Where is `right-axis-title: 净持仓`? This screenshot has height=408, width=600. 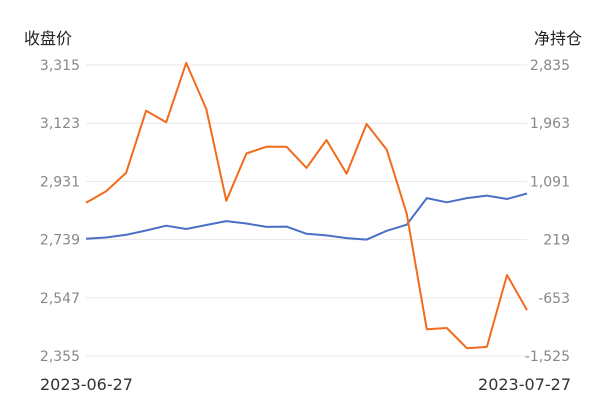
right-axis-title: 净持仓 is located at coordinates (558, 38).